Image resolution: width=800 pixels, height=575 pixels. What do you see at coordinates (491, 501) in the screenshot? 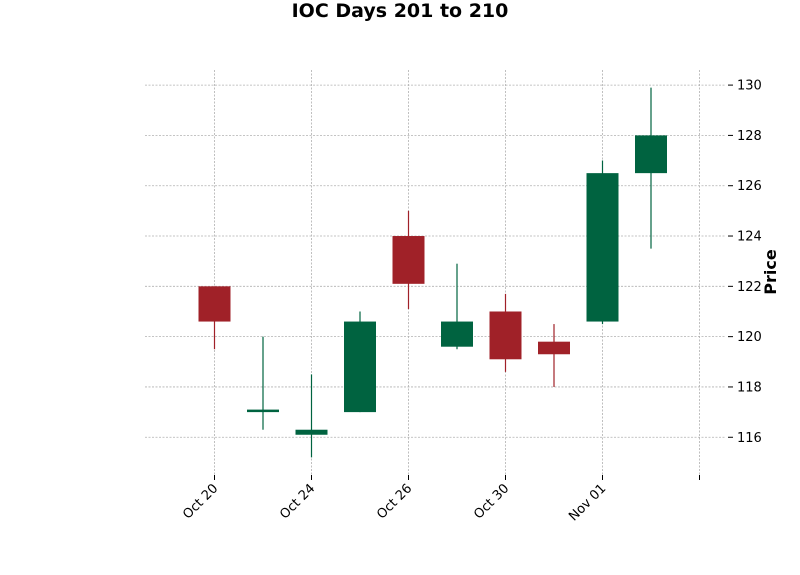
I see `x-tick-label: Oct 30` at bounding box center [491, 501].